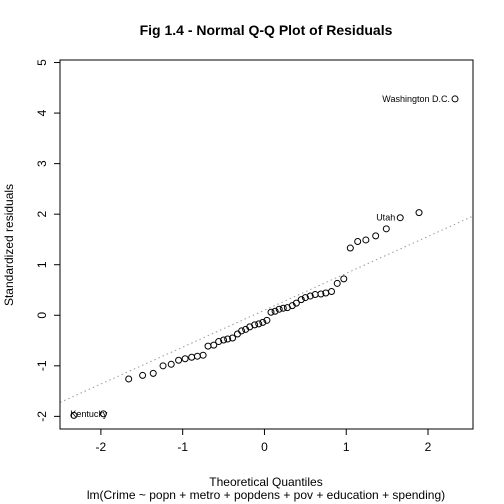 The image size is (504, 504). I want to click on y-axis-label: Standardized residuals, so click(9, 245).